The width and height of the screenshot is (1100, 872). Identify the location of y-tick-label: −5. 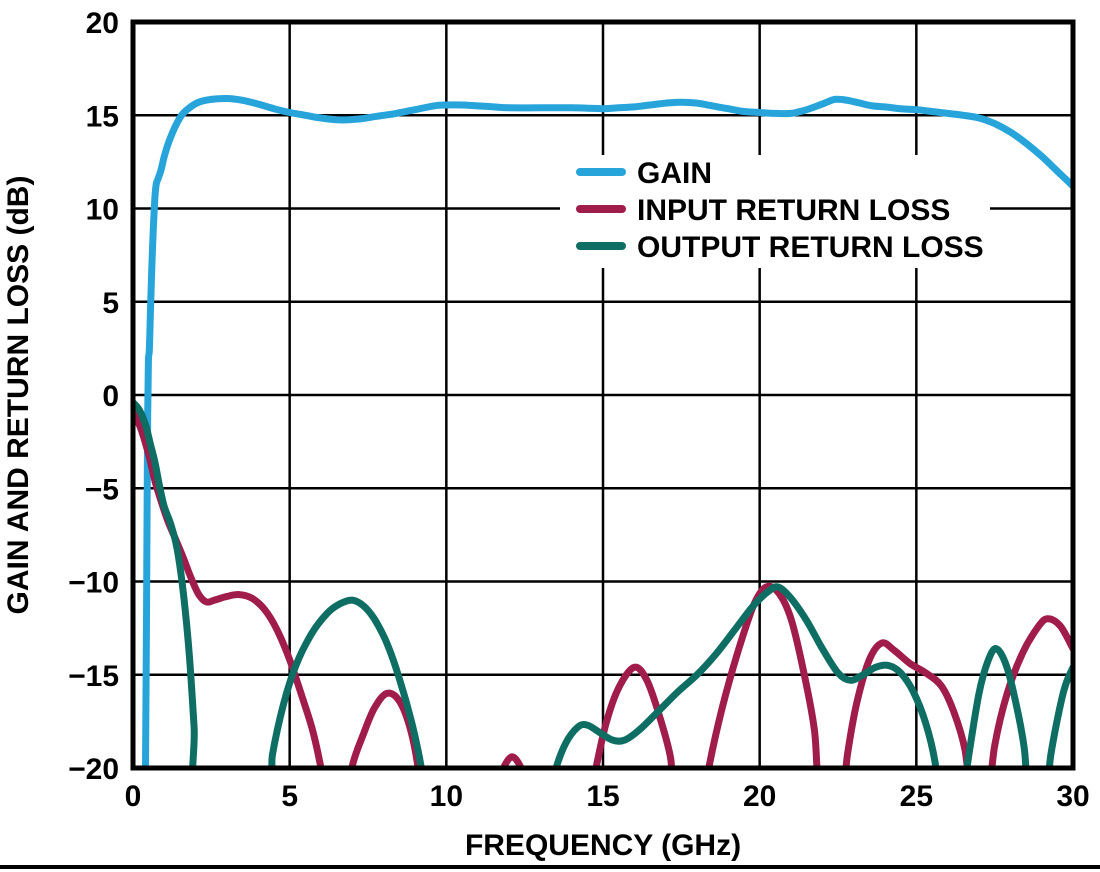
(102, 489).